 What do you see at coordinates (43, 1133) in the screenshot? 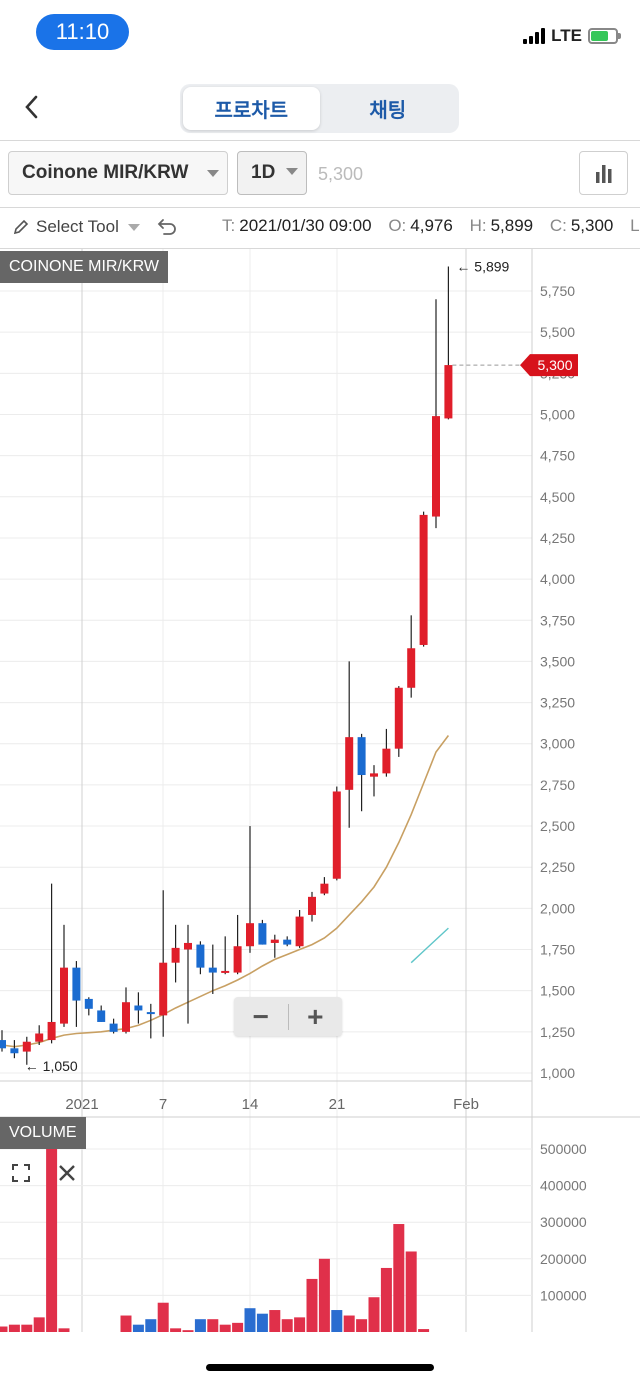
I see `volume-panel-label: VOLUME` at bounding box center [43, 1133].